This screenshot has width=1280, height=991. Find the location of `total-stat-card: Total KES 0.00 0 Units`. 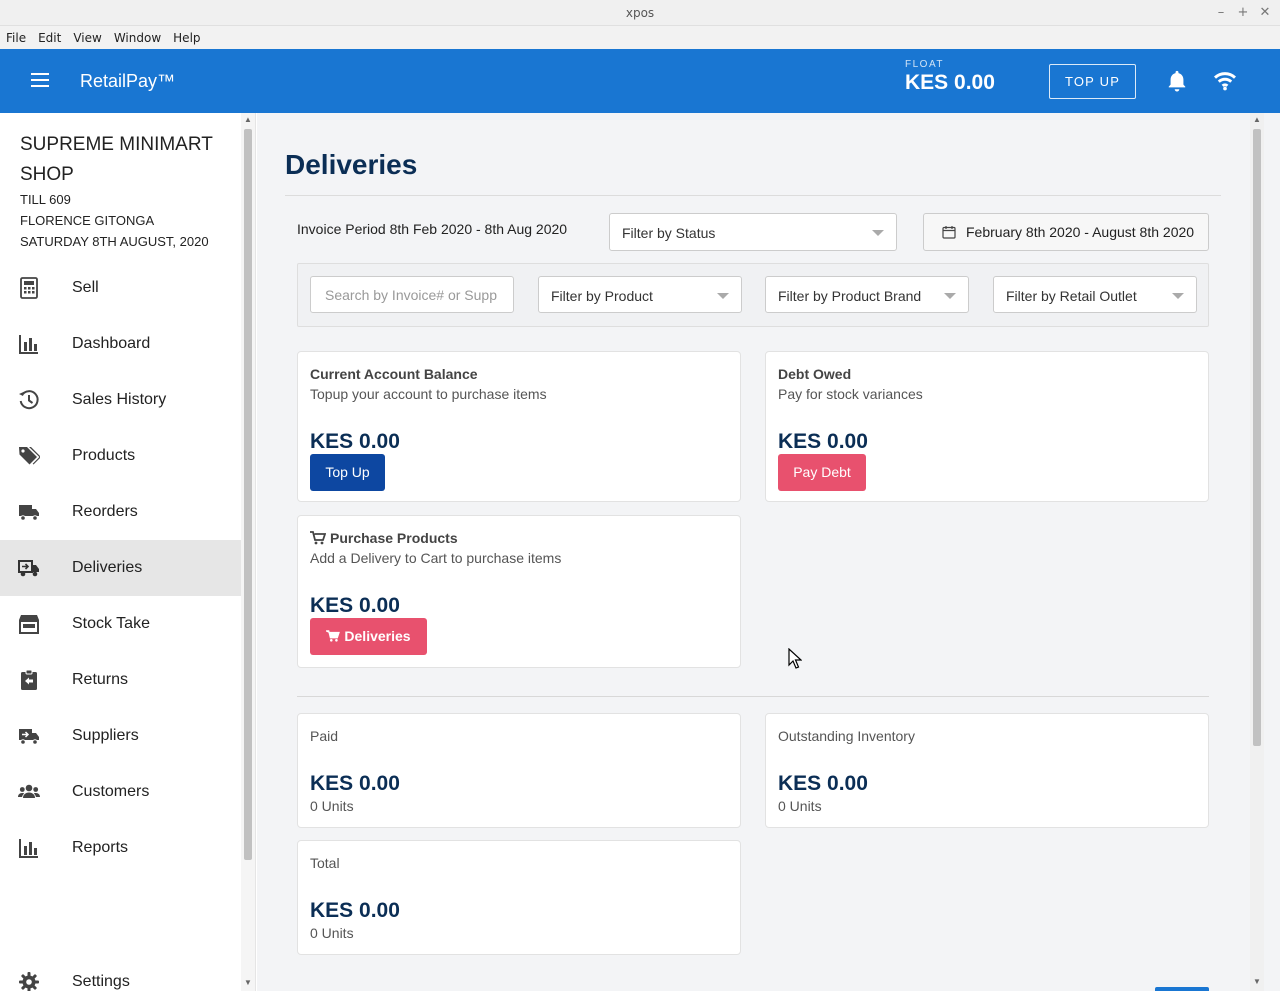

total-stat-card: Total KES 0.00 0 Units is located at coordinates (519, 897).